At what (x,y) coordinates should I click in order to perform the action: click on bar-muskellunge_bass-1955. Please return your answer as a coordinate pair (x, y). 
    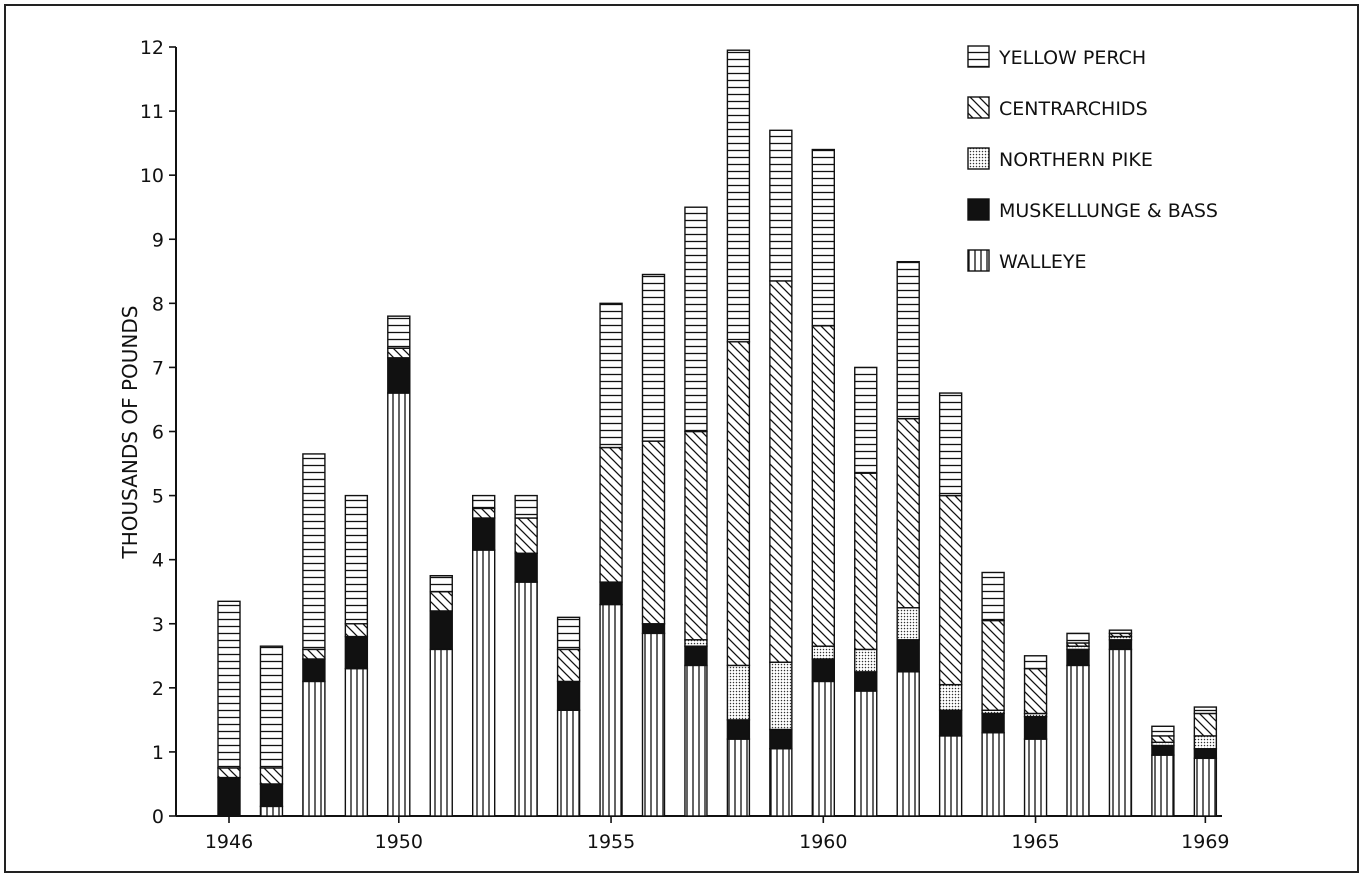
    Looking at the image, I should click on (611, 593).